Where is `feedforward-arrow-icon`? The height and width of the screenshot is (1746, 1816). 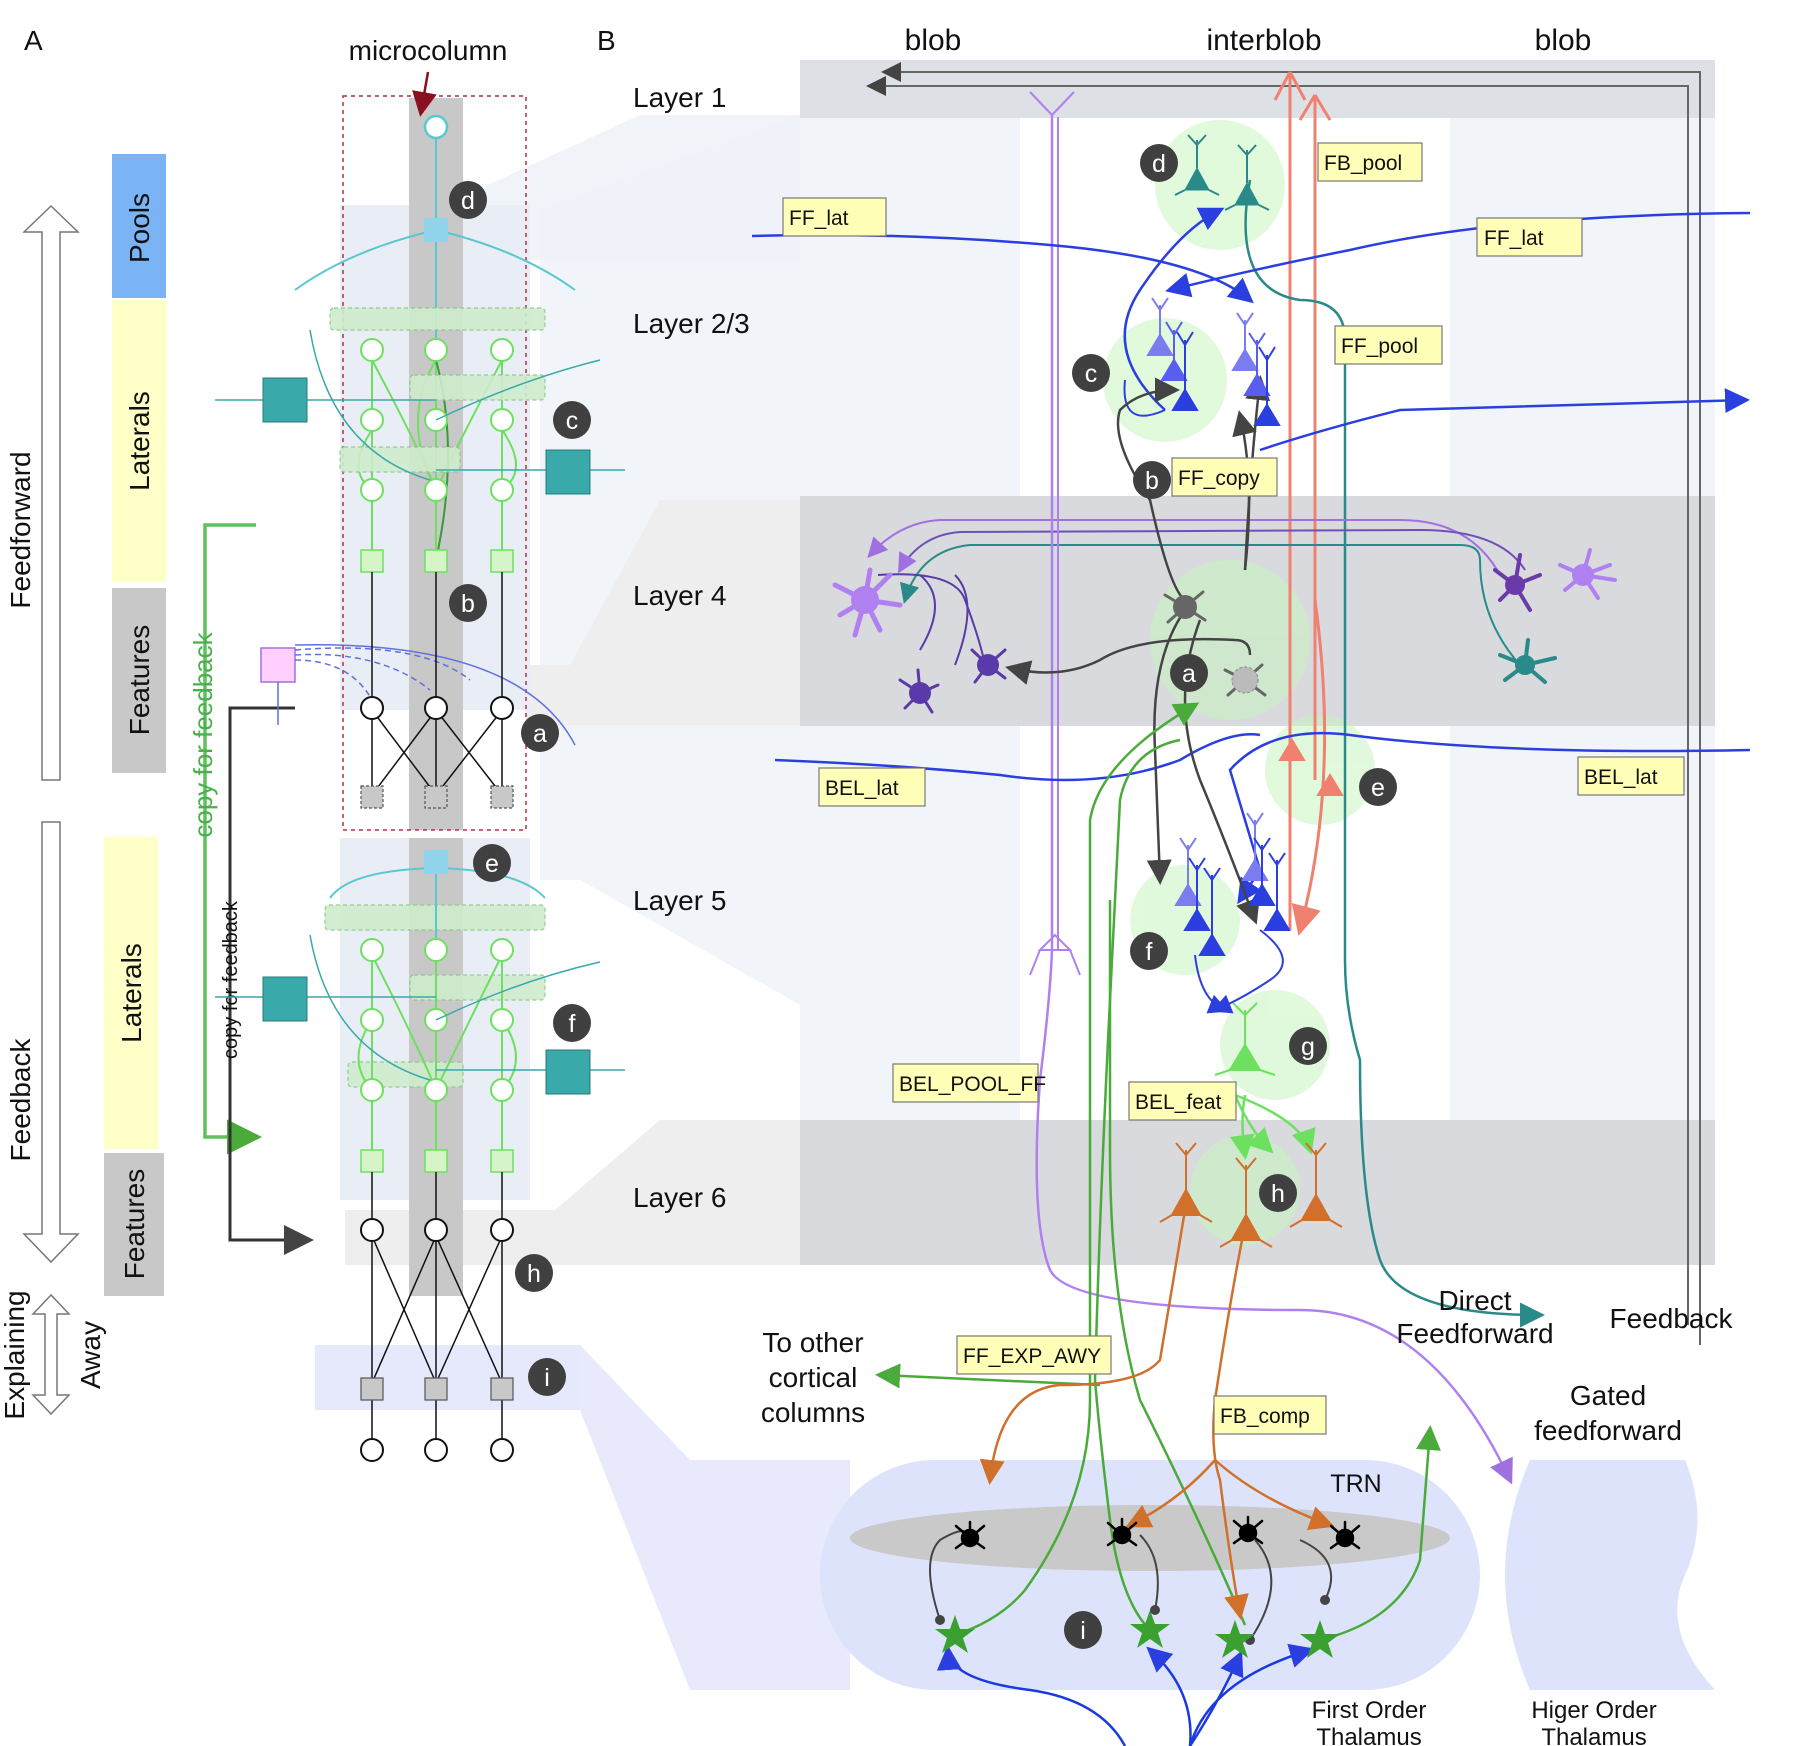
feedforward-arrow-icon is located at coordinates (51, 492).